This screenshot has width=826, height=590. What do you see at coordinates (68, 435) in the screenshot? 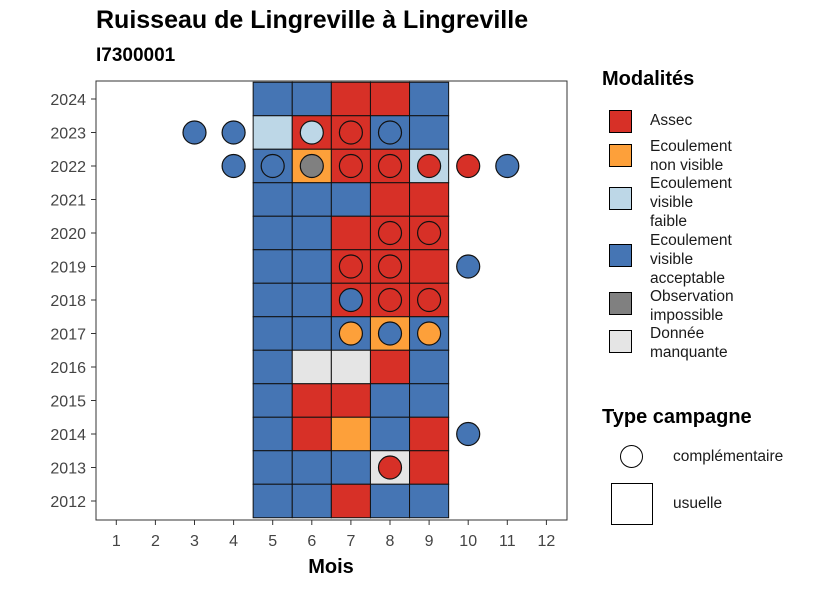
I see `y-tick-label: 2014` at bounding box center [68, 435].